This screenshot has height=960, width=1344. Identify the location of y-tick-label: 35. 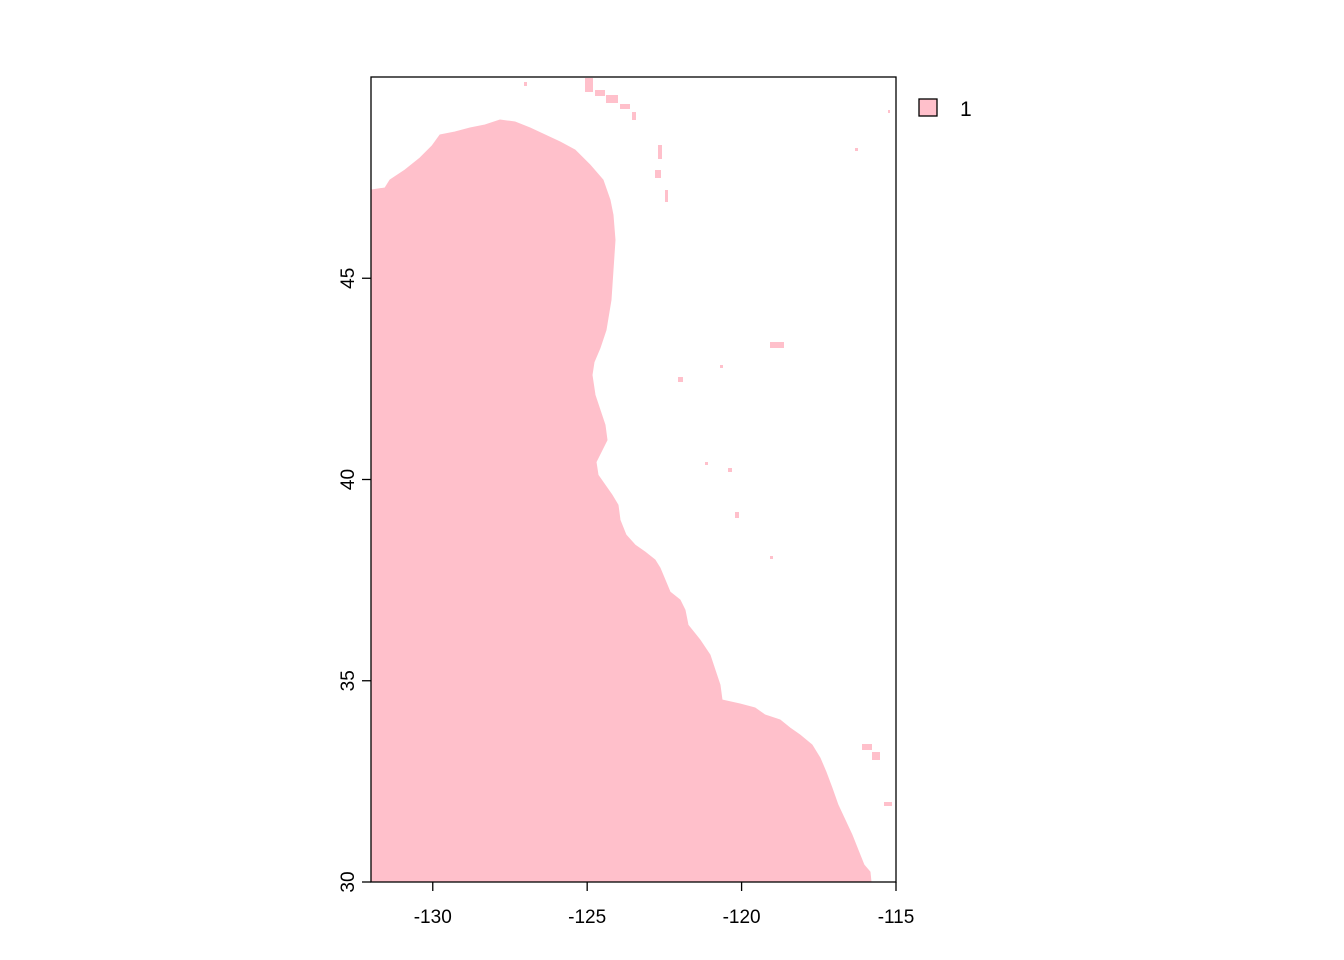
(348, 680).